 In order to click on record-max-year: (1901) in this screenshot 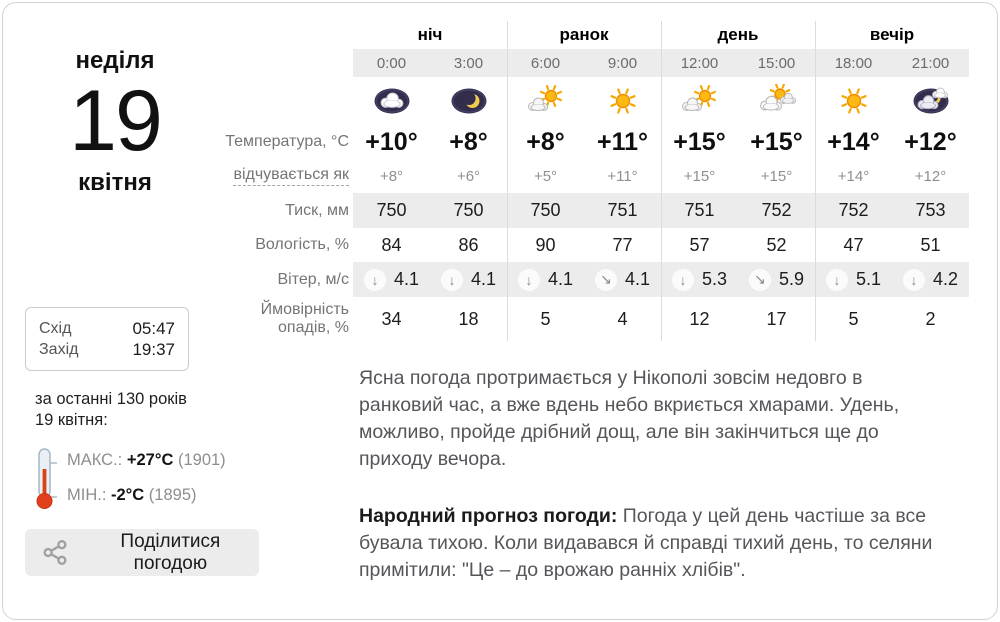, I will do `click(201, 460)`.